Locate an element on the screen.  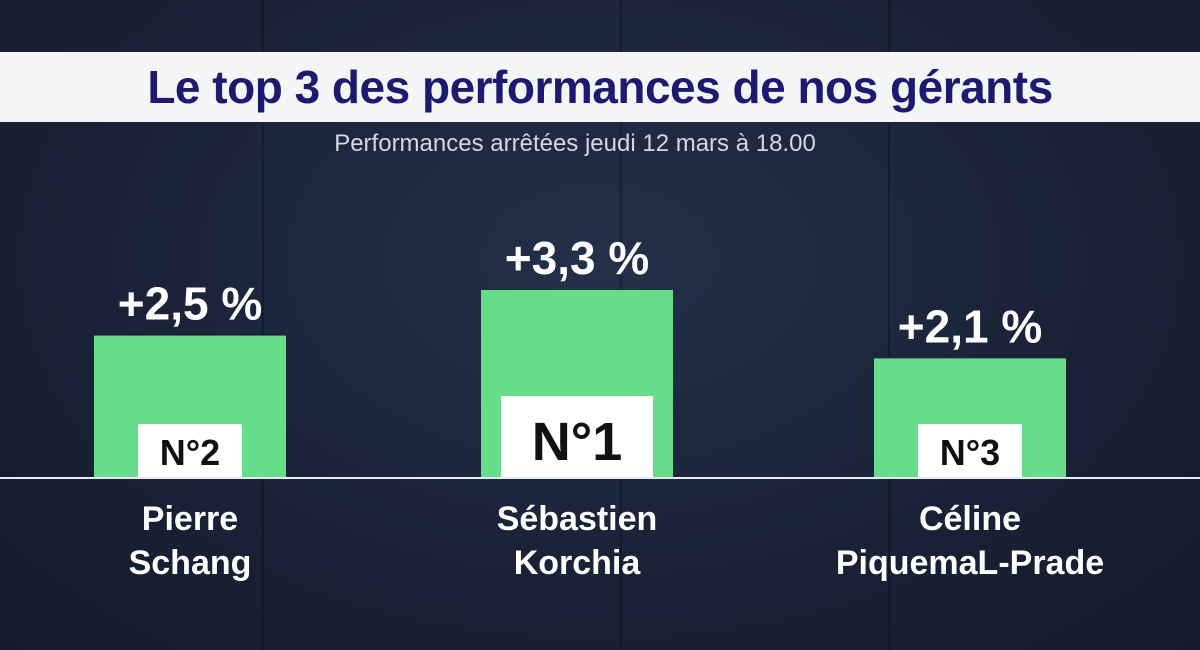
category-label: Céline is located at coordinates (970, 519).